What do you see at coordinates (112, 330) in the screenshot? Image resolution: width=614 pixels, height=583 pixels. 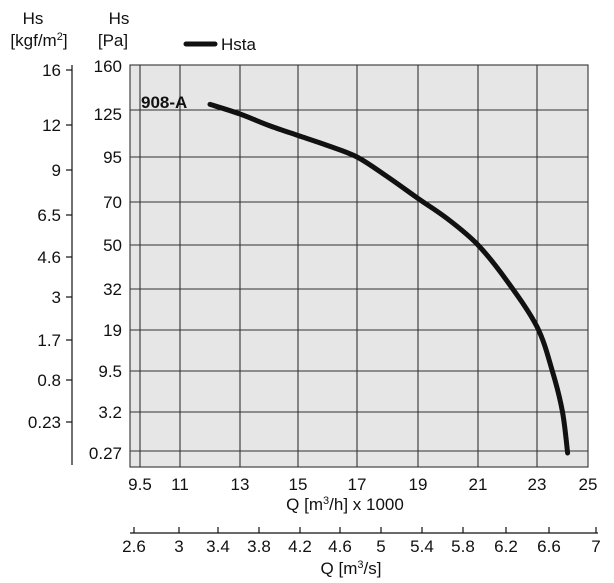 I see `pa-tick-label: 19` at bounding box center [112, 330].